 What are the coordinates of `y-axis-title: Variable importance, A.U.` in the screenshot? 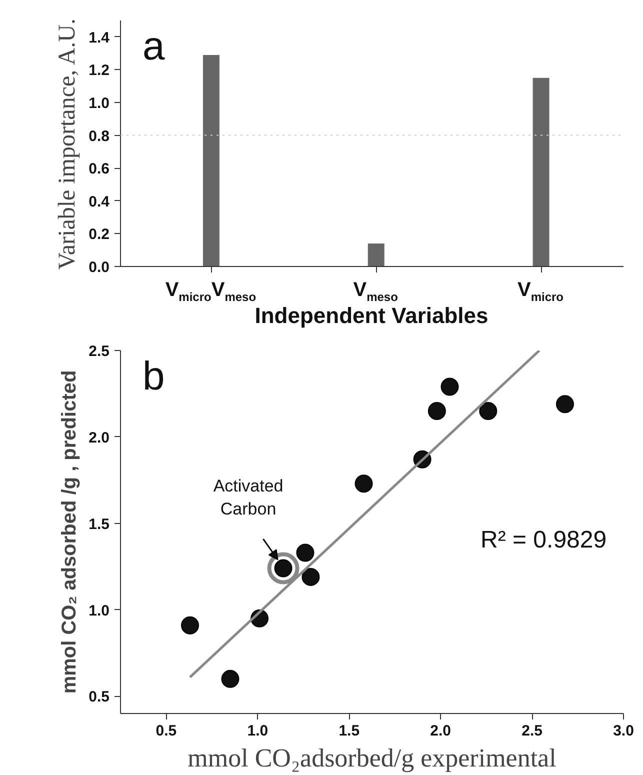 It's located at (67, 144).